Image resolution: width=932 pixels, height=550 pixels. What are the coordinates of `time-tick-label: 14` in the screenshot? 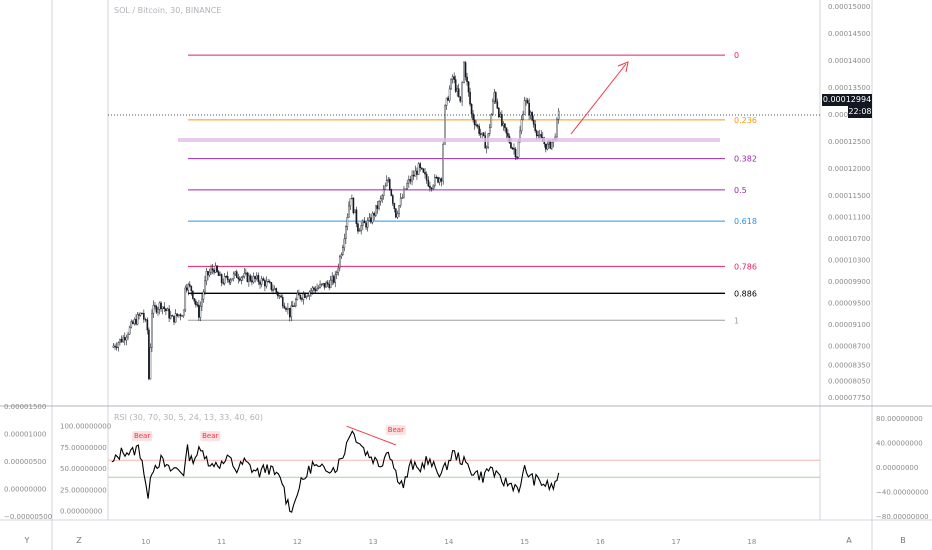 It's located at (448, 542).